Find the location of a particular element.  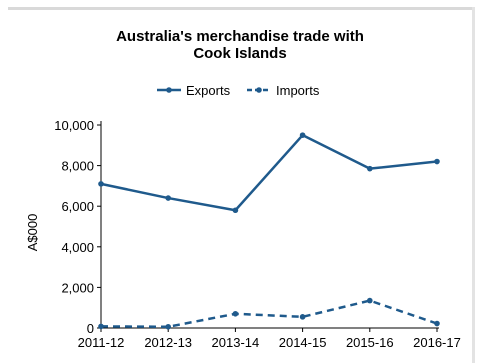

x-tick-label: 2016-17 is located at coordinates (437, 342).